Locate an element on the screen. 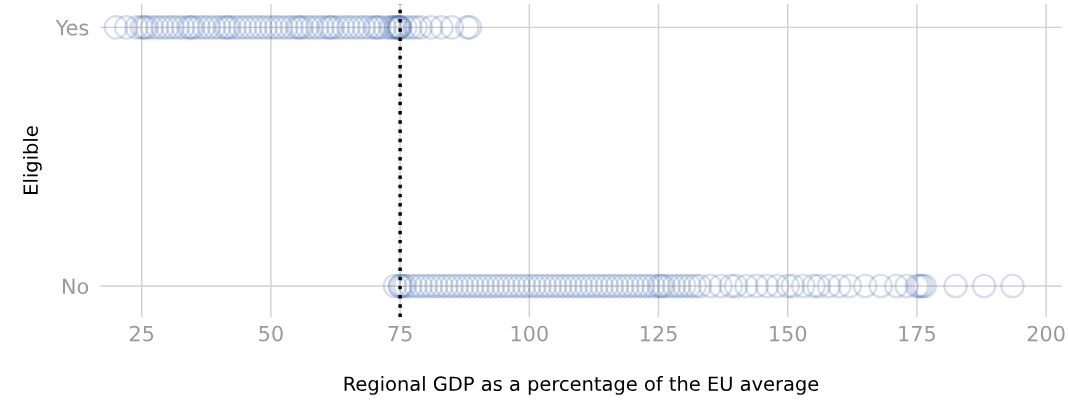  x-tick-label: 50 is located at coordinates (271, 333).